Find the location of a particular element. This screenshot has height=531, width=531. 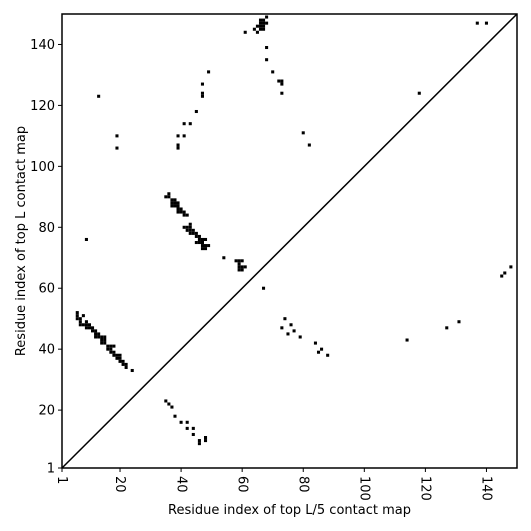

x-tick-label: 1 is located at coordinates (61, 480).